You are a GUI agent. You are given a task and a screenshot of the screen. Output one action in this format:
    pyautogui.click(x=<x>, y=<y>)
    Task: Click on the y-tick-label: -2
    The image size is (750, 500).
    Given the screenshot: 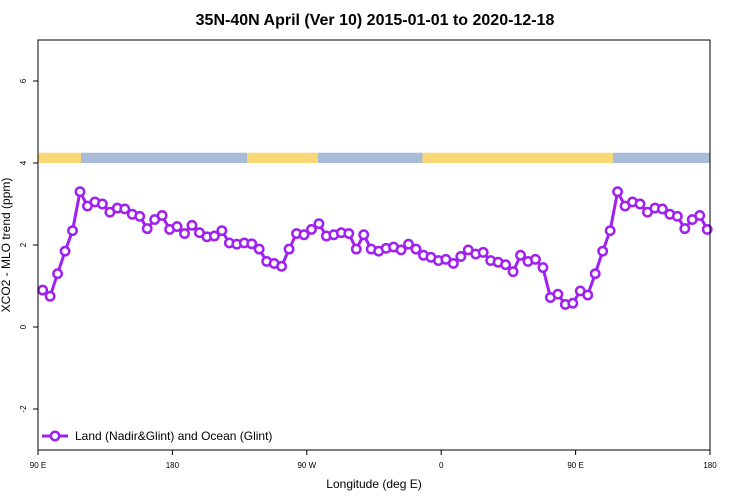 What is the action you would take?
    pyautogui.click(x=23, y=409)
    